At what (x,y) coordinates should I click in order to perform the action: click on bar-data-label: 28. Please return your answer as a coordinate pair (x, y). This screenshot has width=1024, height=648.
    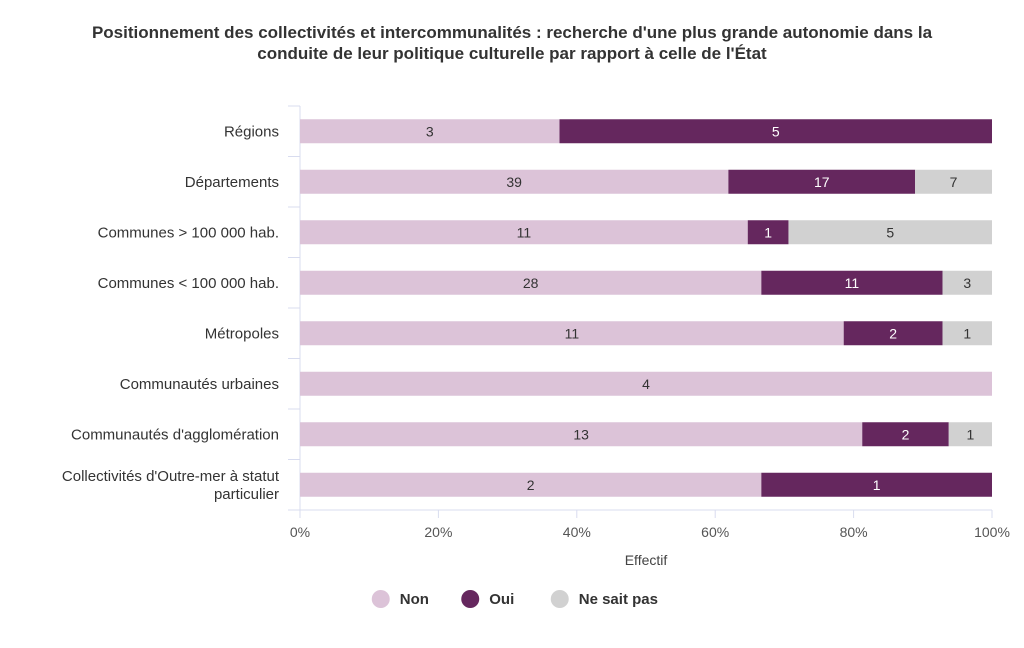
    Looking at the image, I should click on (531, 283).